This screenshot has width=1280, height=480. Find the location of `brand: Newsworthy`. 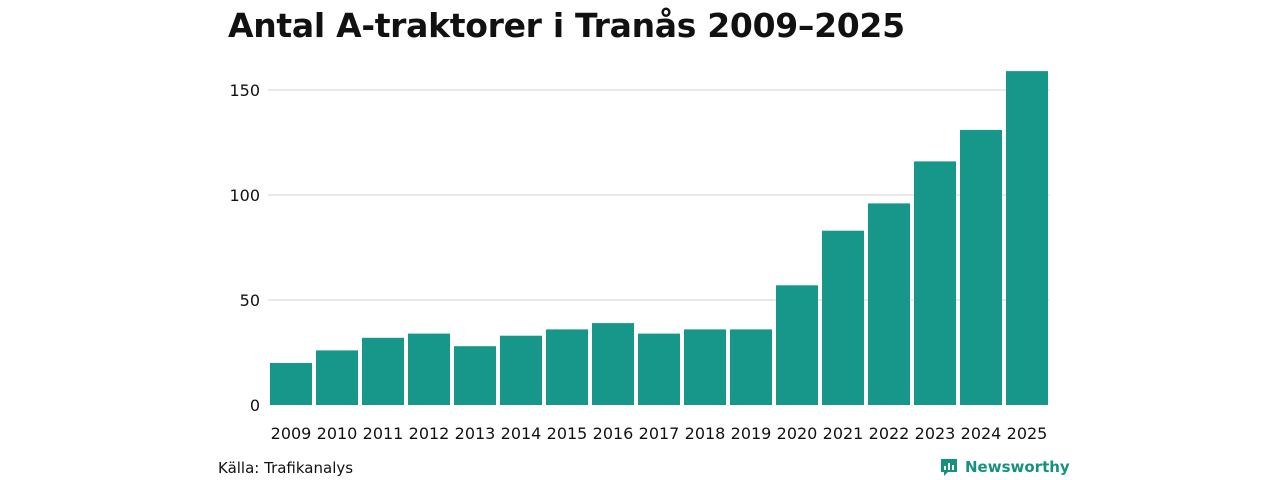

brand: Newsworthy is located at coordinates (1004, 467).